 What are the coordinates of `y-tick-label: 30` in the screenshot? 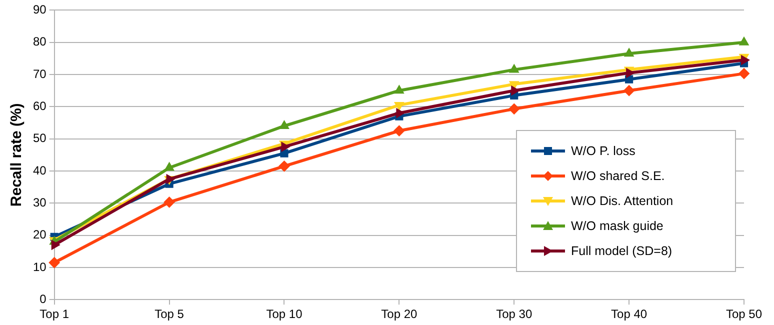 It's located at (39, 202).